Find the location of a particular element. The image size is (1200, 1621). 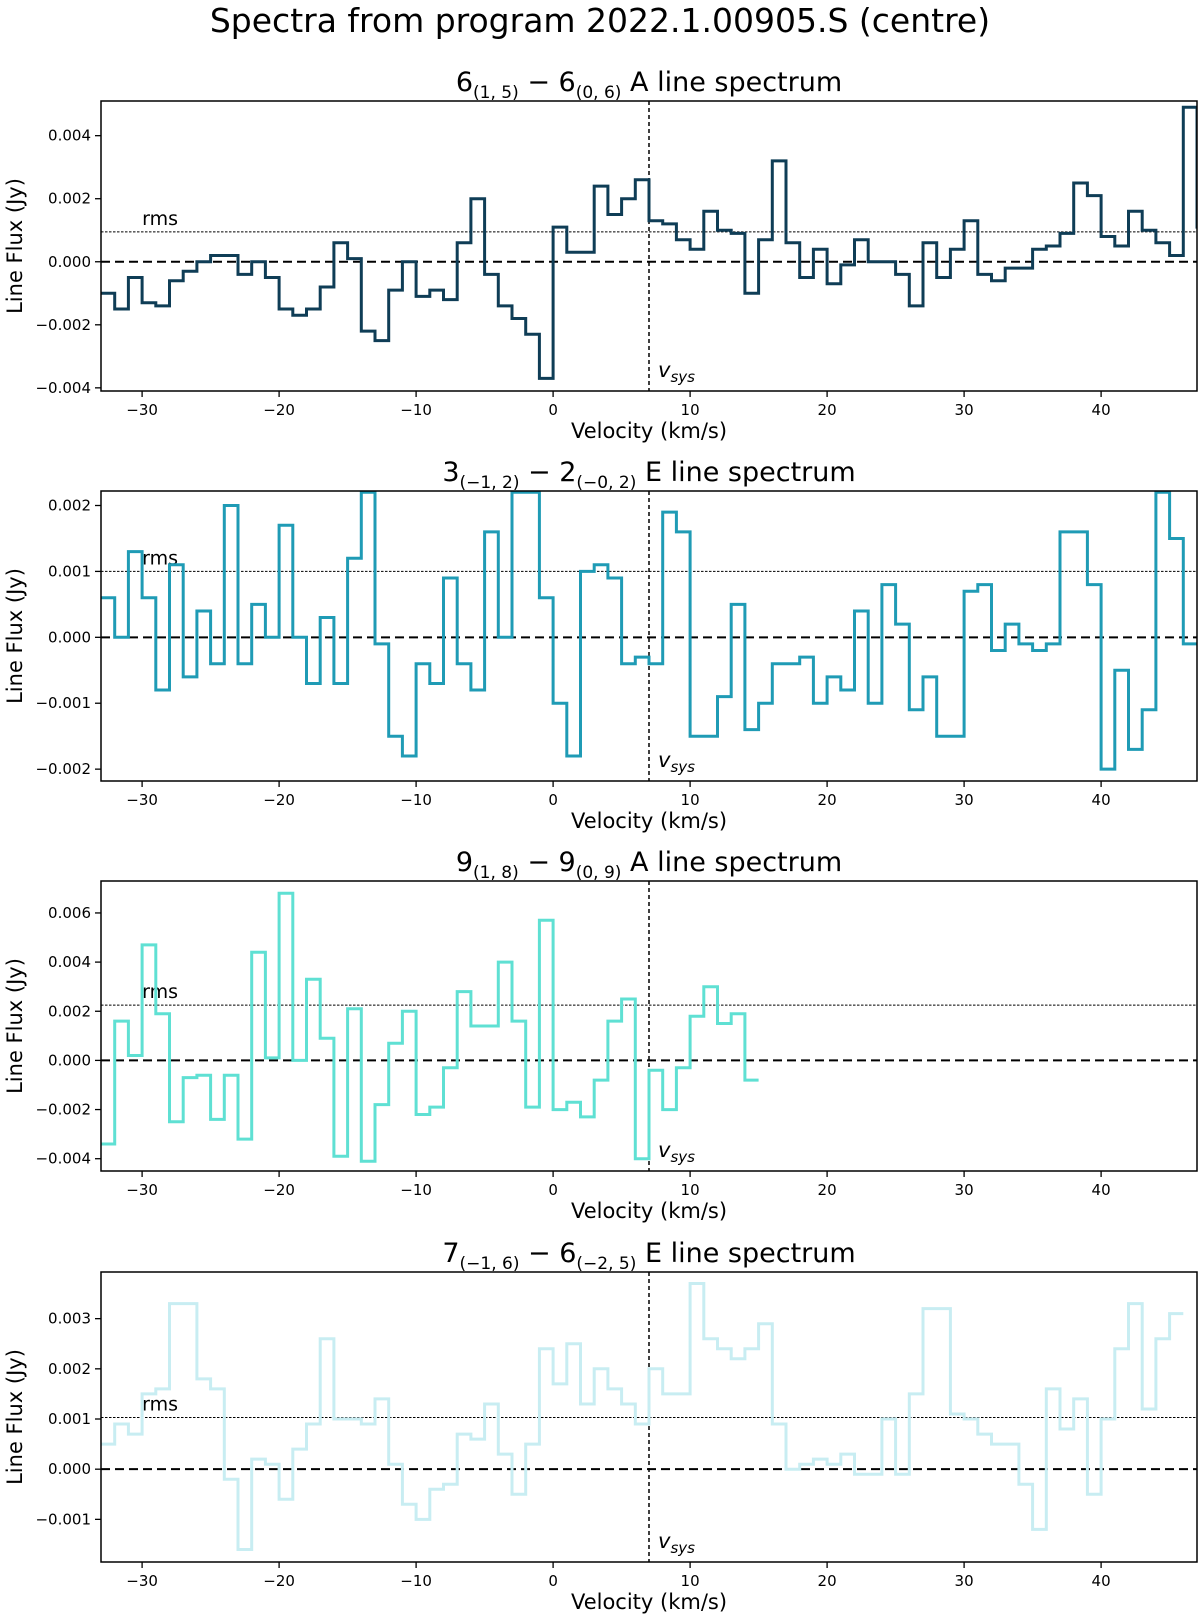

panel-title: 7(−1, 6) − 6(−2, 5) E line spectrum is located at coordinates (648, 1256).